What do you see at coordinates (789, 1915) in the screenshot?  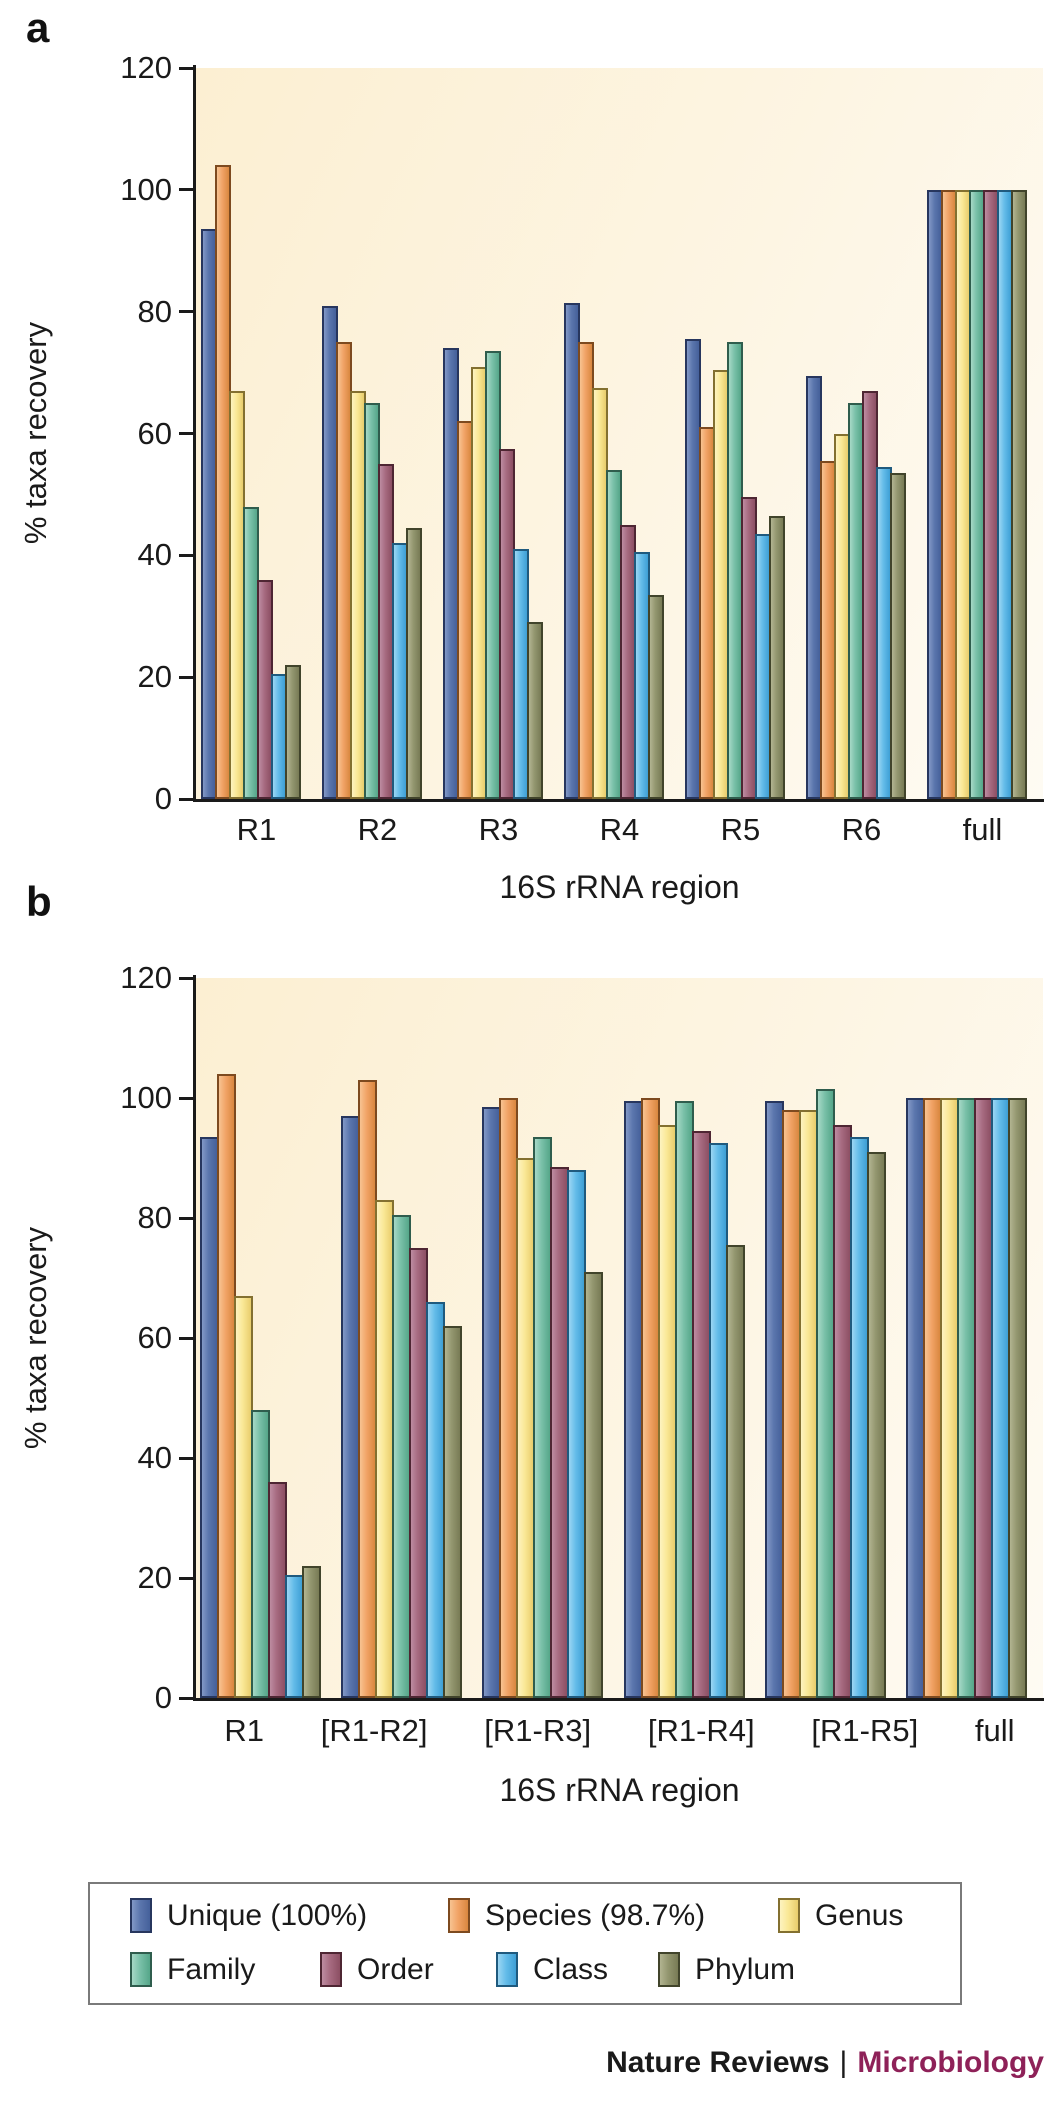 I see `legend-swatch-genus-icon` at bounding box center [789, 1915].